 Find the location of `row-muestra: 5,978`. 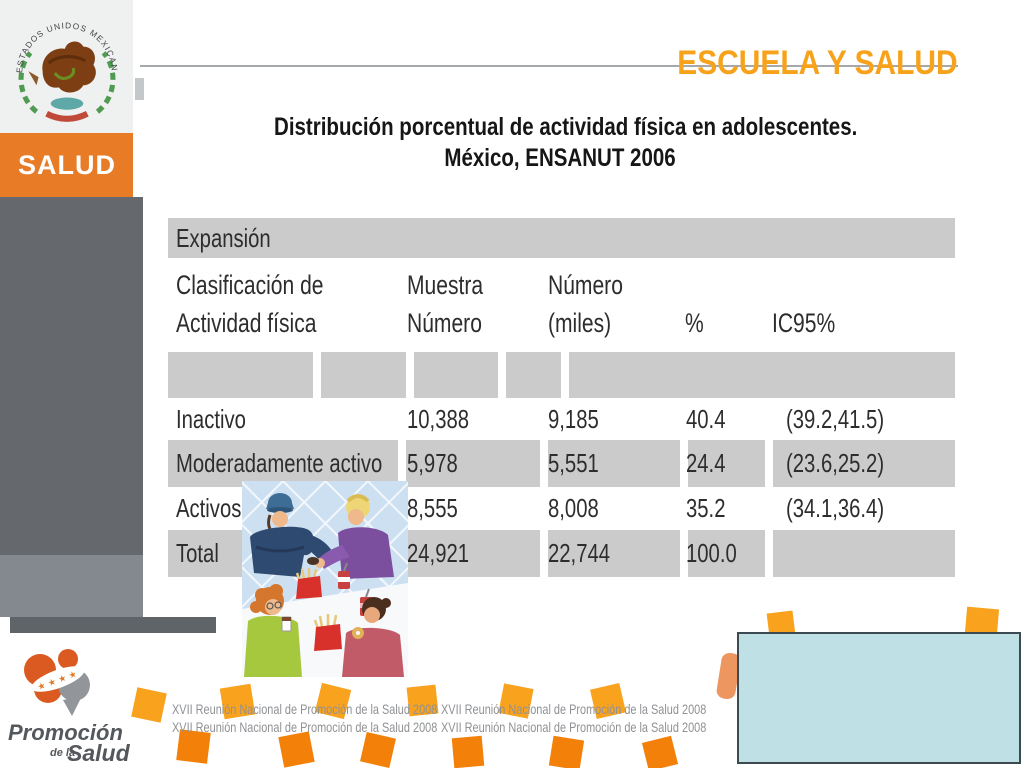

row-muestra: 5,978 is located at coordinates (432, 463).